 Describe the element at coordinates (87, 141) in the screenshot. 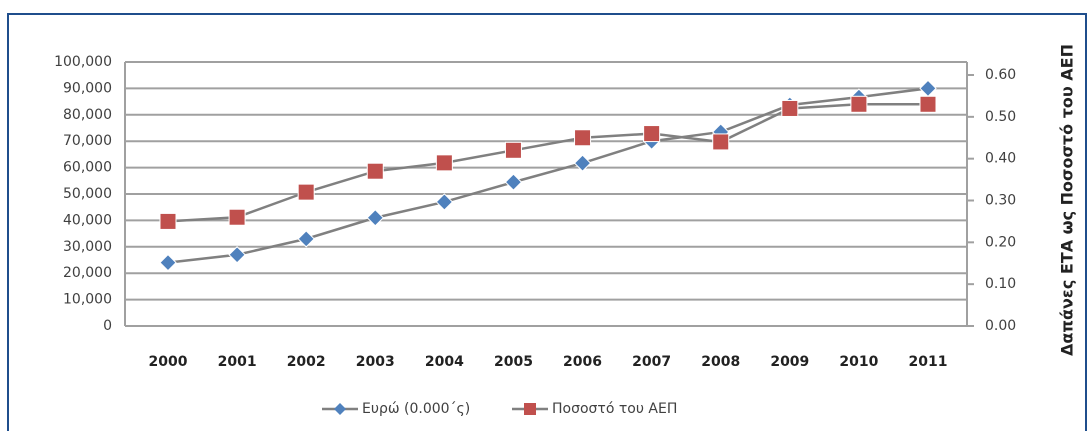

I see `y-tick-label: 70,000` at that location.